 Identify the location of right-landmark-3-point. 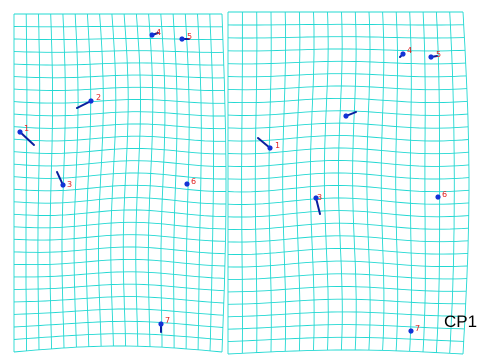
(316, 198).